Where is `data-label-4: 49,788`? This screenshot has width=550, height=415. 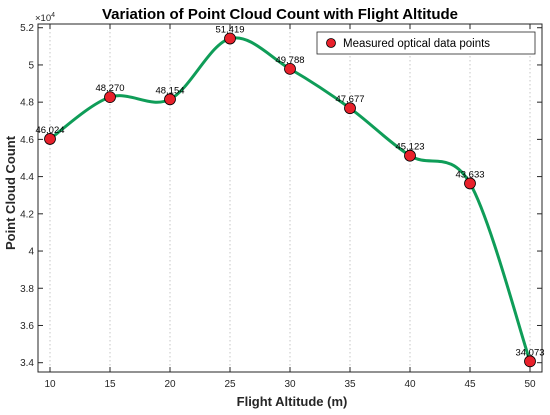 data-label-4: 49,788 is located at coordinates (289, 60).